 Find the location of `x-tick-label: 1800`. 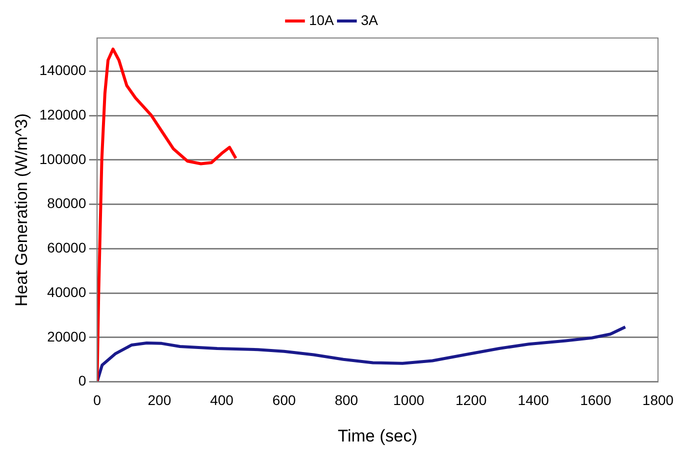

x-tick-label: 1800 is located at coordinates (658, 400).